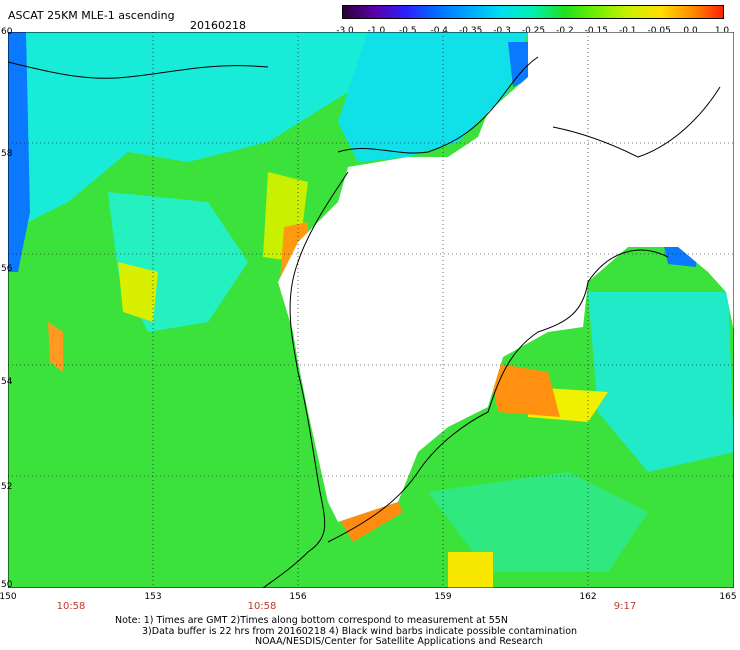 The width and height of the screenshot is (740, 650). Describe the element at coordinates (443, 597) in the screenshot. I see `lon-label: 159` at that location.